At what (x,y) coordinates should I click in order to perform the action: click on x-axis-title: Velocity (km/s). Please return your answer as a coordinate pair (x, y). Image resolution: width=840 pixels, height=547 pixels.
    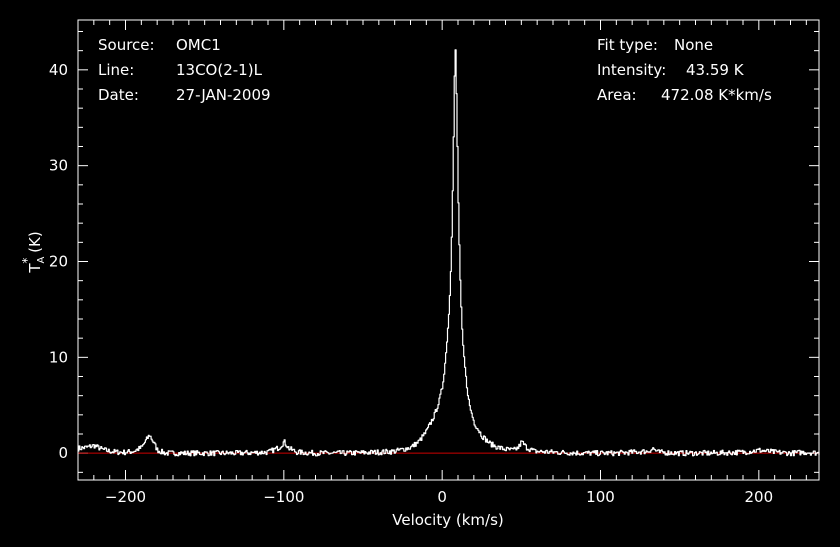
    Looking at the image, I should click on (447, 520).